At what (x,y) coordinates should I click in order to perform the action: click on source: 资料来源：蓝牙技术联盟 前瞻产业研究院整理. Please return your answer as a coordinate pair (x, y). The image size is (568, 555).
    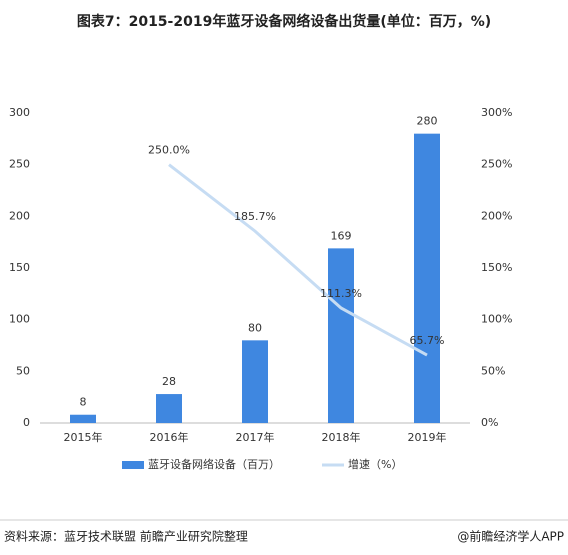
    Looking at the image, I should click on (126, 536).